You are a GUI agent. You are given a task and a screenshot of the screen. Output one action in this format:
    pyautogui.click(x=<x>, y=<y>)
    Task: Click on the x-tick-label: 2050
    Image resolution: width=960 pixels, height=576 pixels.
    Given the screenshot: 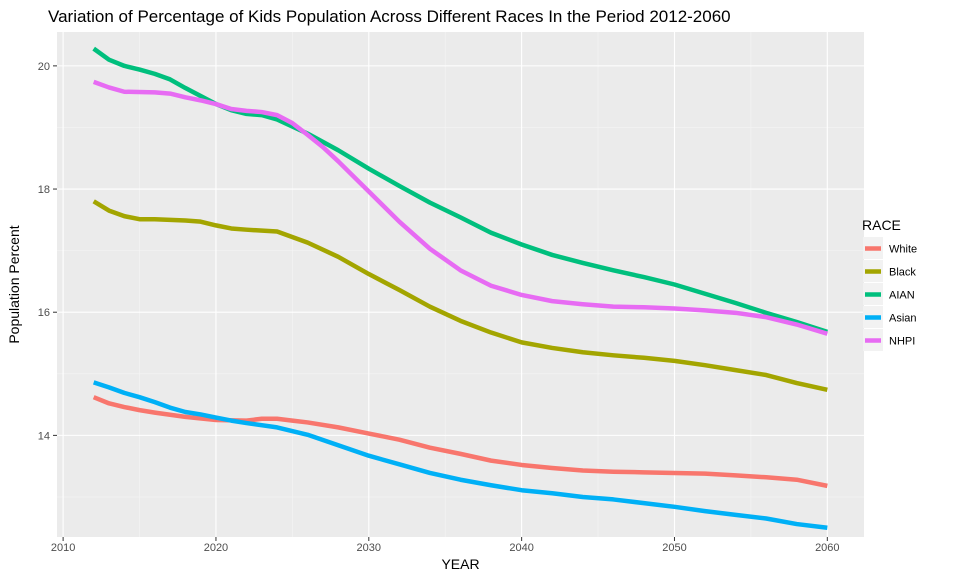 What is the action you would take?
    pyautogui.click(x=674, y=548)
    